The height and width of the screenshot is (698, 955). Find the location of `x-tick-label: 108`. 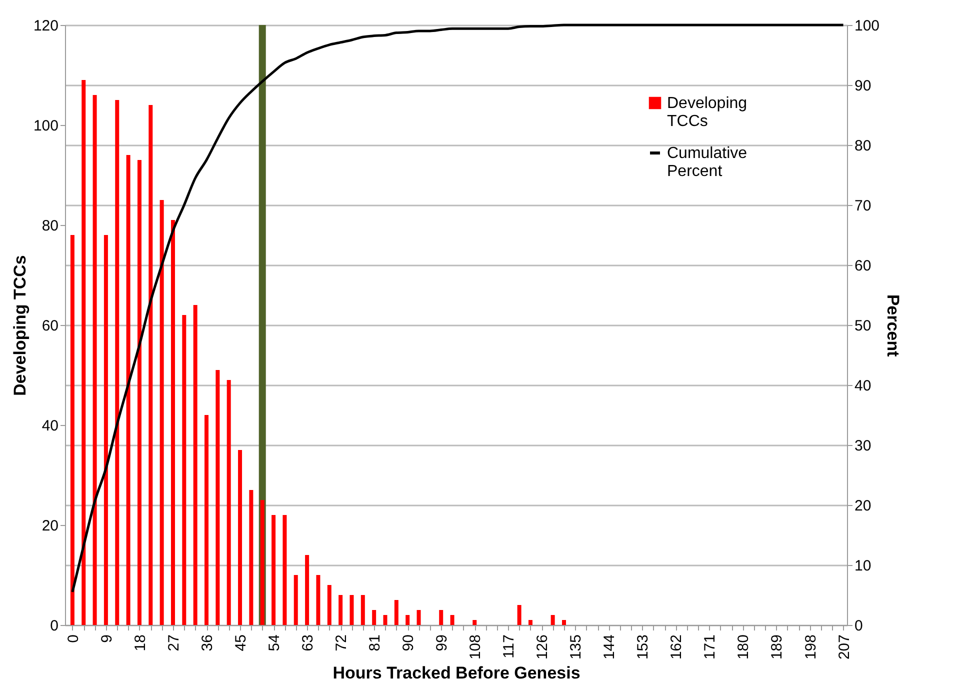

x-tick-label: 108 is located at coordinates (475, 647).